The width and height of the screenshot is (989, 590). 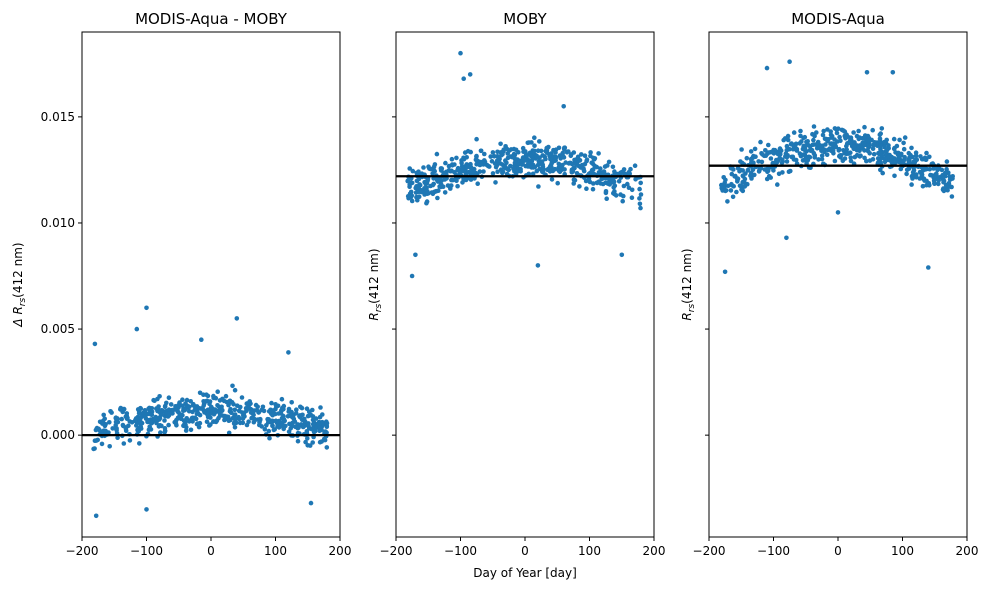 What do you see at coordinates (211, 19) in the screenshot?
I see `panel-title: MODIS-Aqua - MOBY` at bounding box center [211, 19].